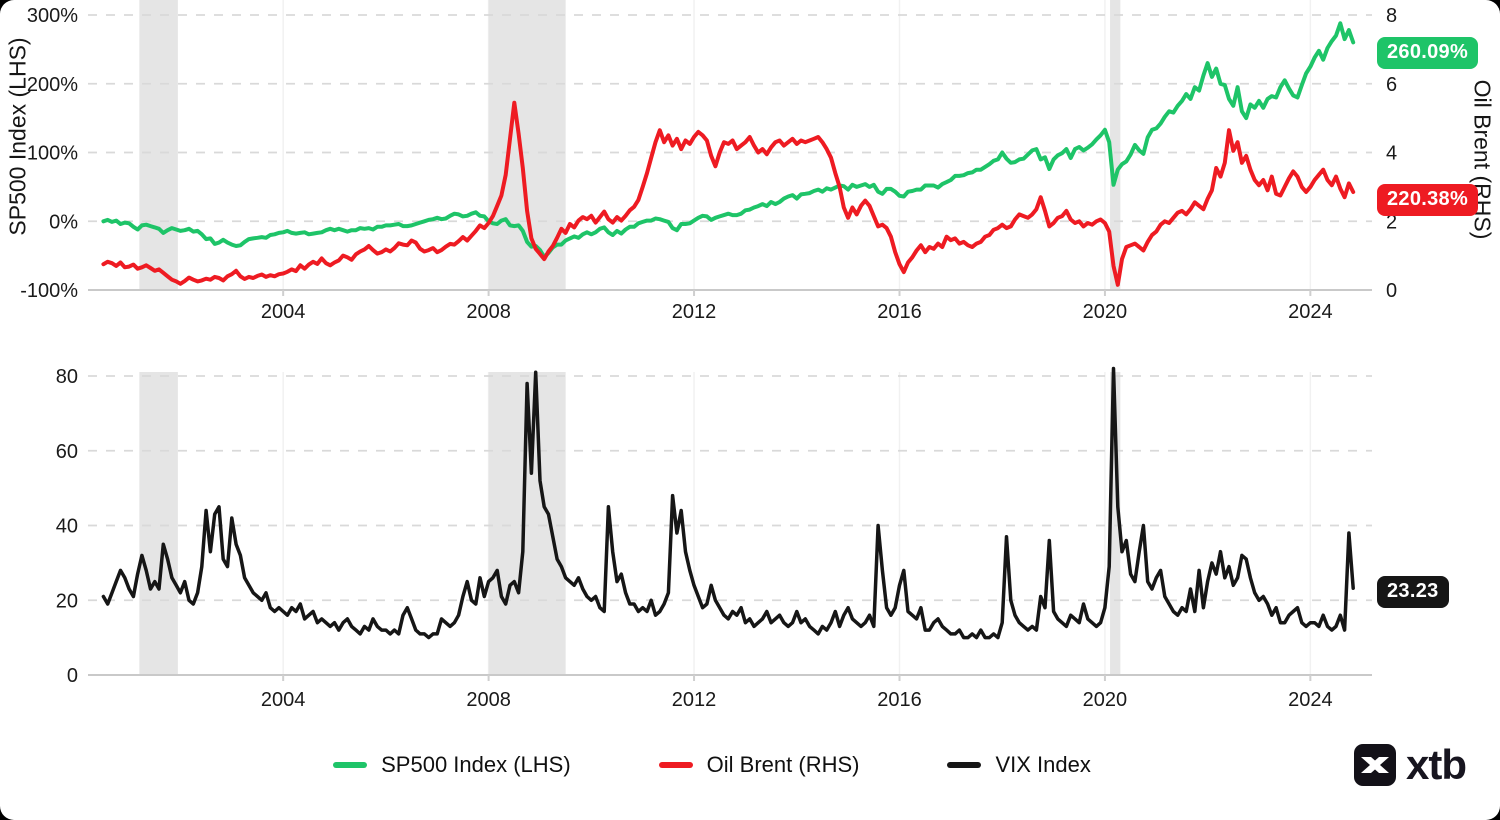  What do you see at coordinates (1428, 53) in the screenshot?
I see `sp500-last-value-badge: 260.09%` at bounding box center [1428, 53].